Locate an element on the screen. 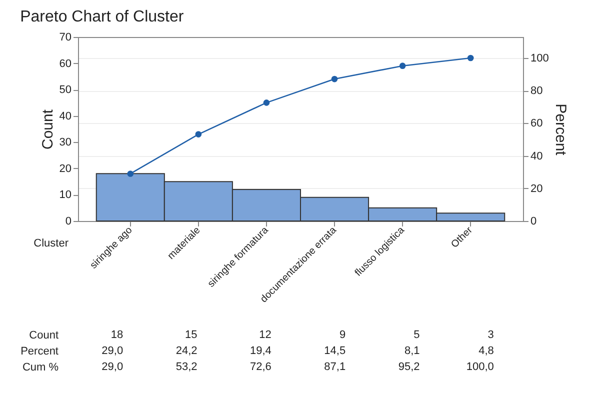 This screenshot has height=407, width=603. y2-tick-label: 0 is located at coordinates (533, 222).